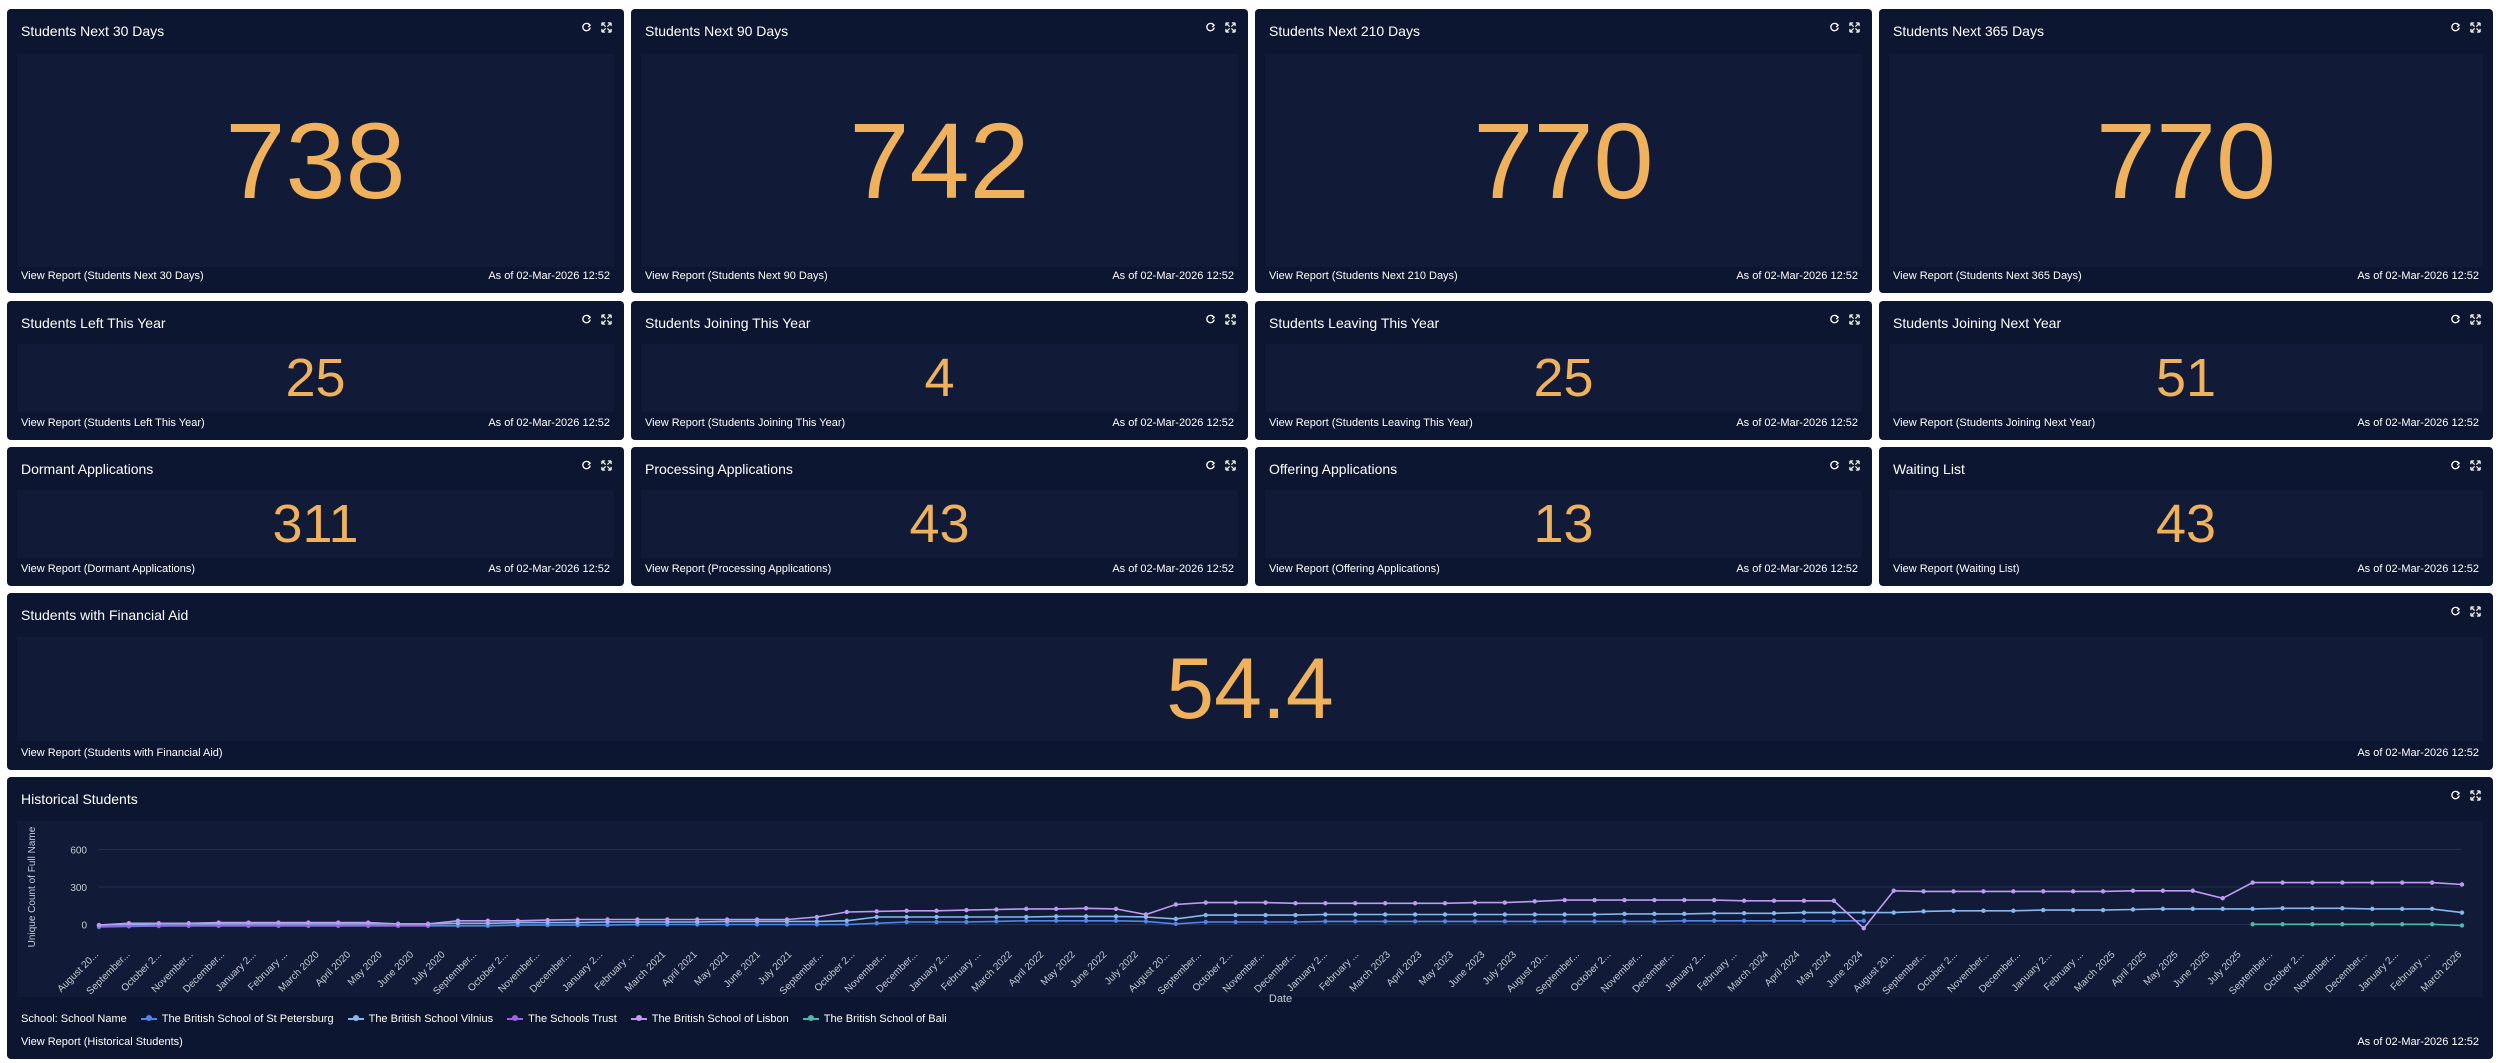 Image resolution: width=2500 pixels, height=1063 pixels. What do you see at coordinates (1994, 423) in the screenshot?
I see `view-report-link: View Report (Students Joining Next Year)` at bounding box center [1994, 423].